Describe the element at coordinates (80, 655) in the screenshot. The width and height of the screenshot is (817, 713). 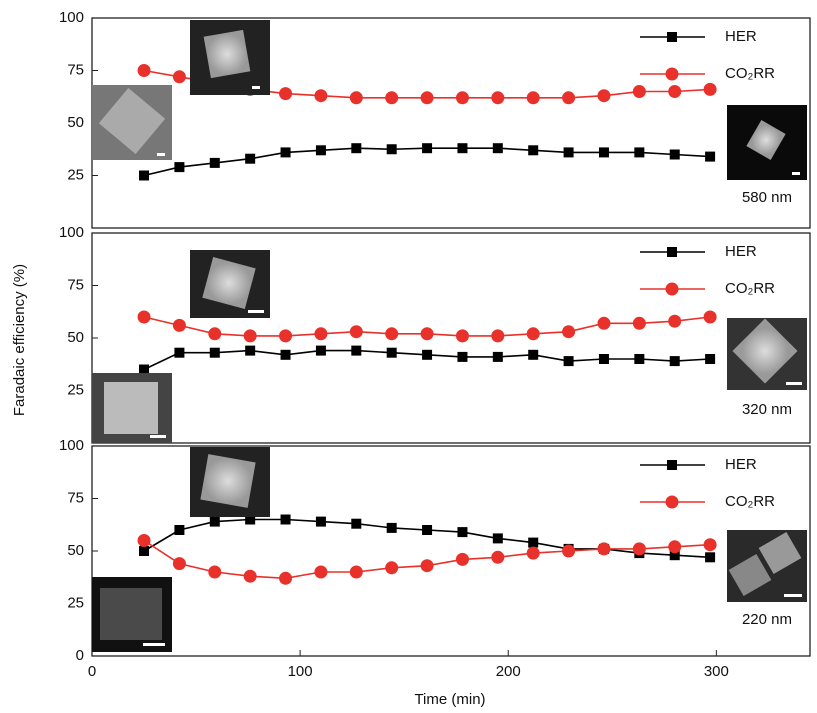
I see `y-tick-label: 0` at that location.